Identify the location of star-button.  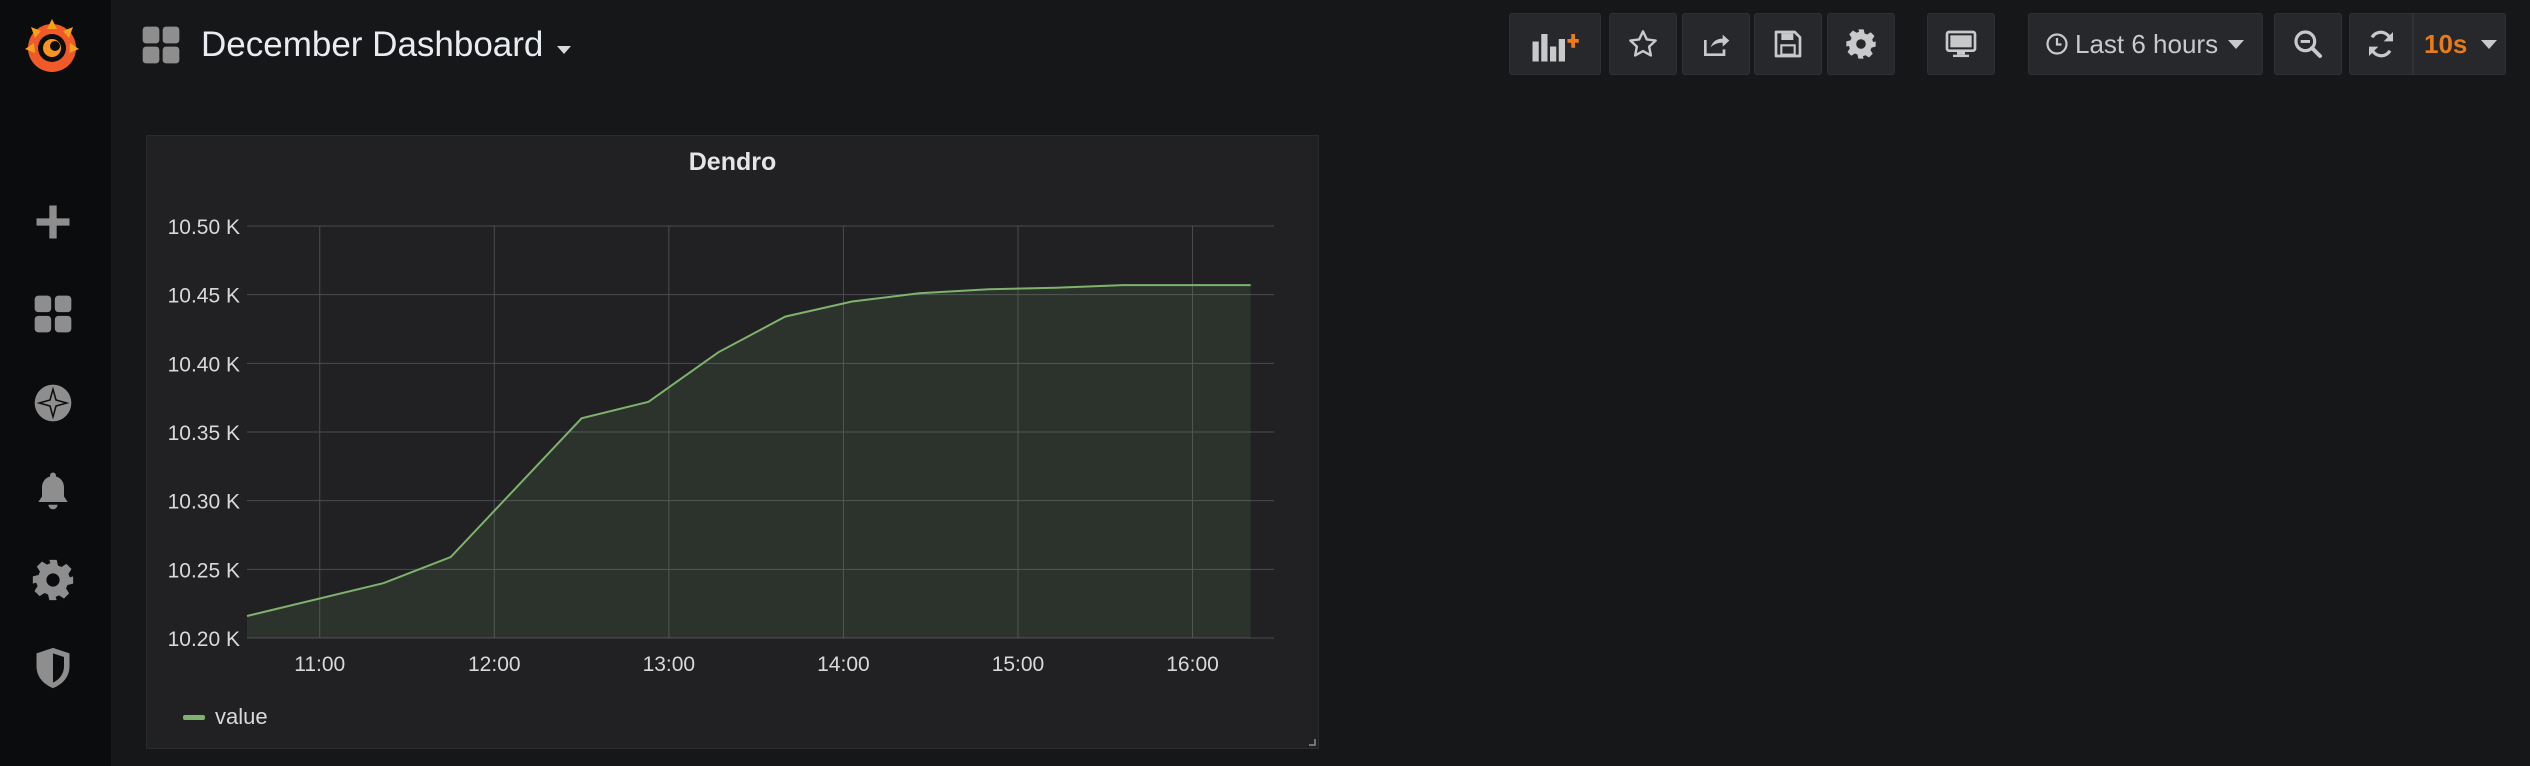
(1643, 44).